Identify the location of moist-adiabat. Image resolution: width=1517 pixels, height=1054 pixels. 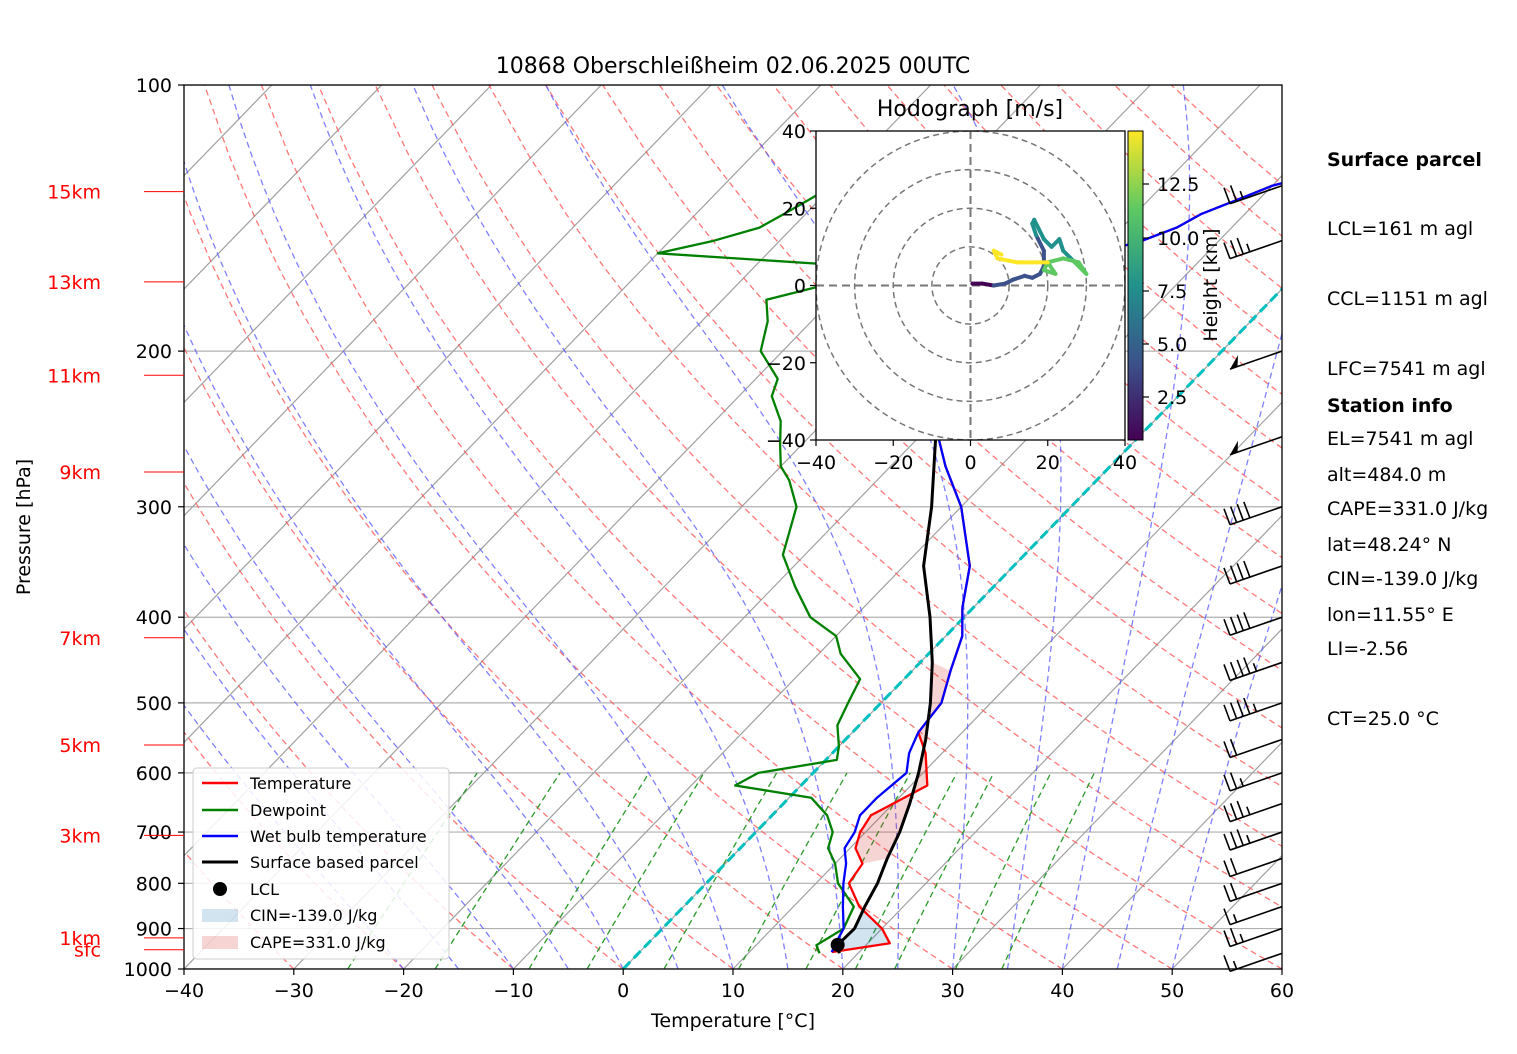
(1126, 527).